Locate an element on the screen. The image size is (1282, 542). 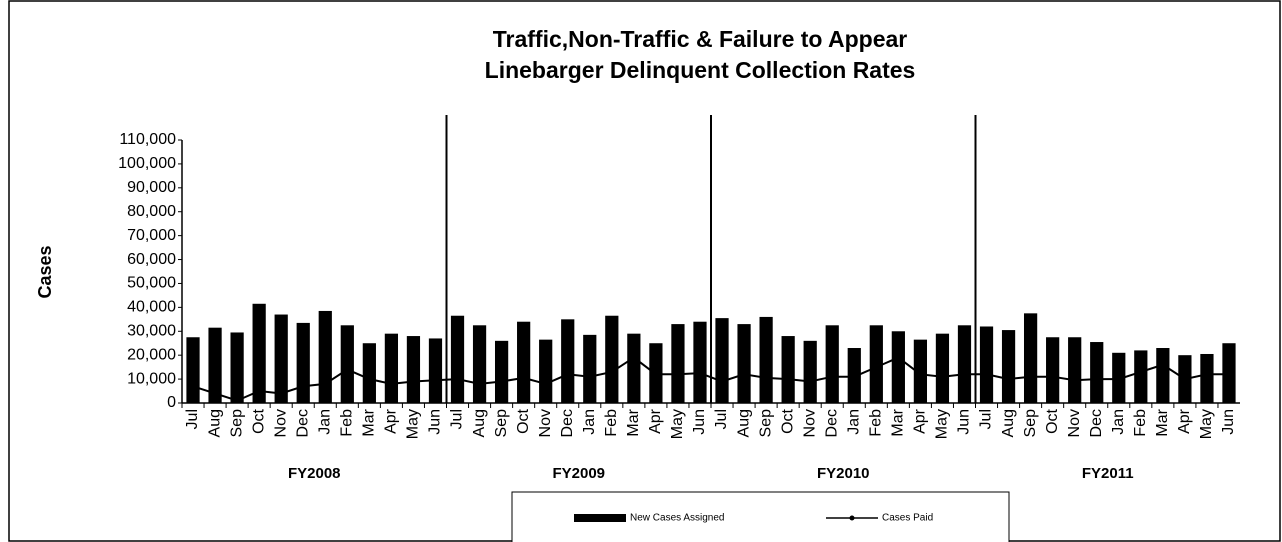
y-tick-label: 110,000 is located at coordinates (147, 139).